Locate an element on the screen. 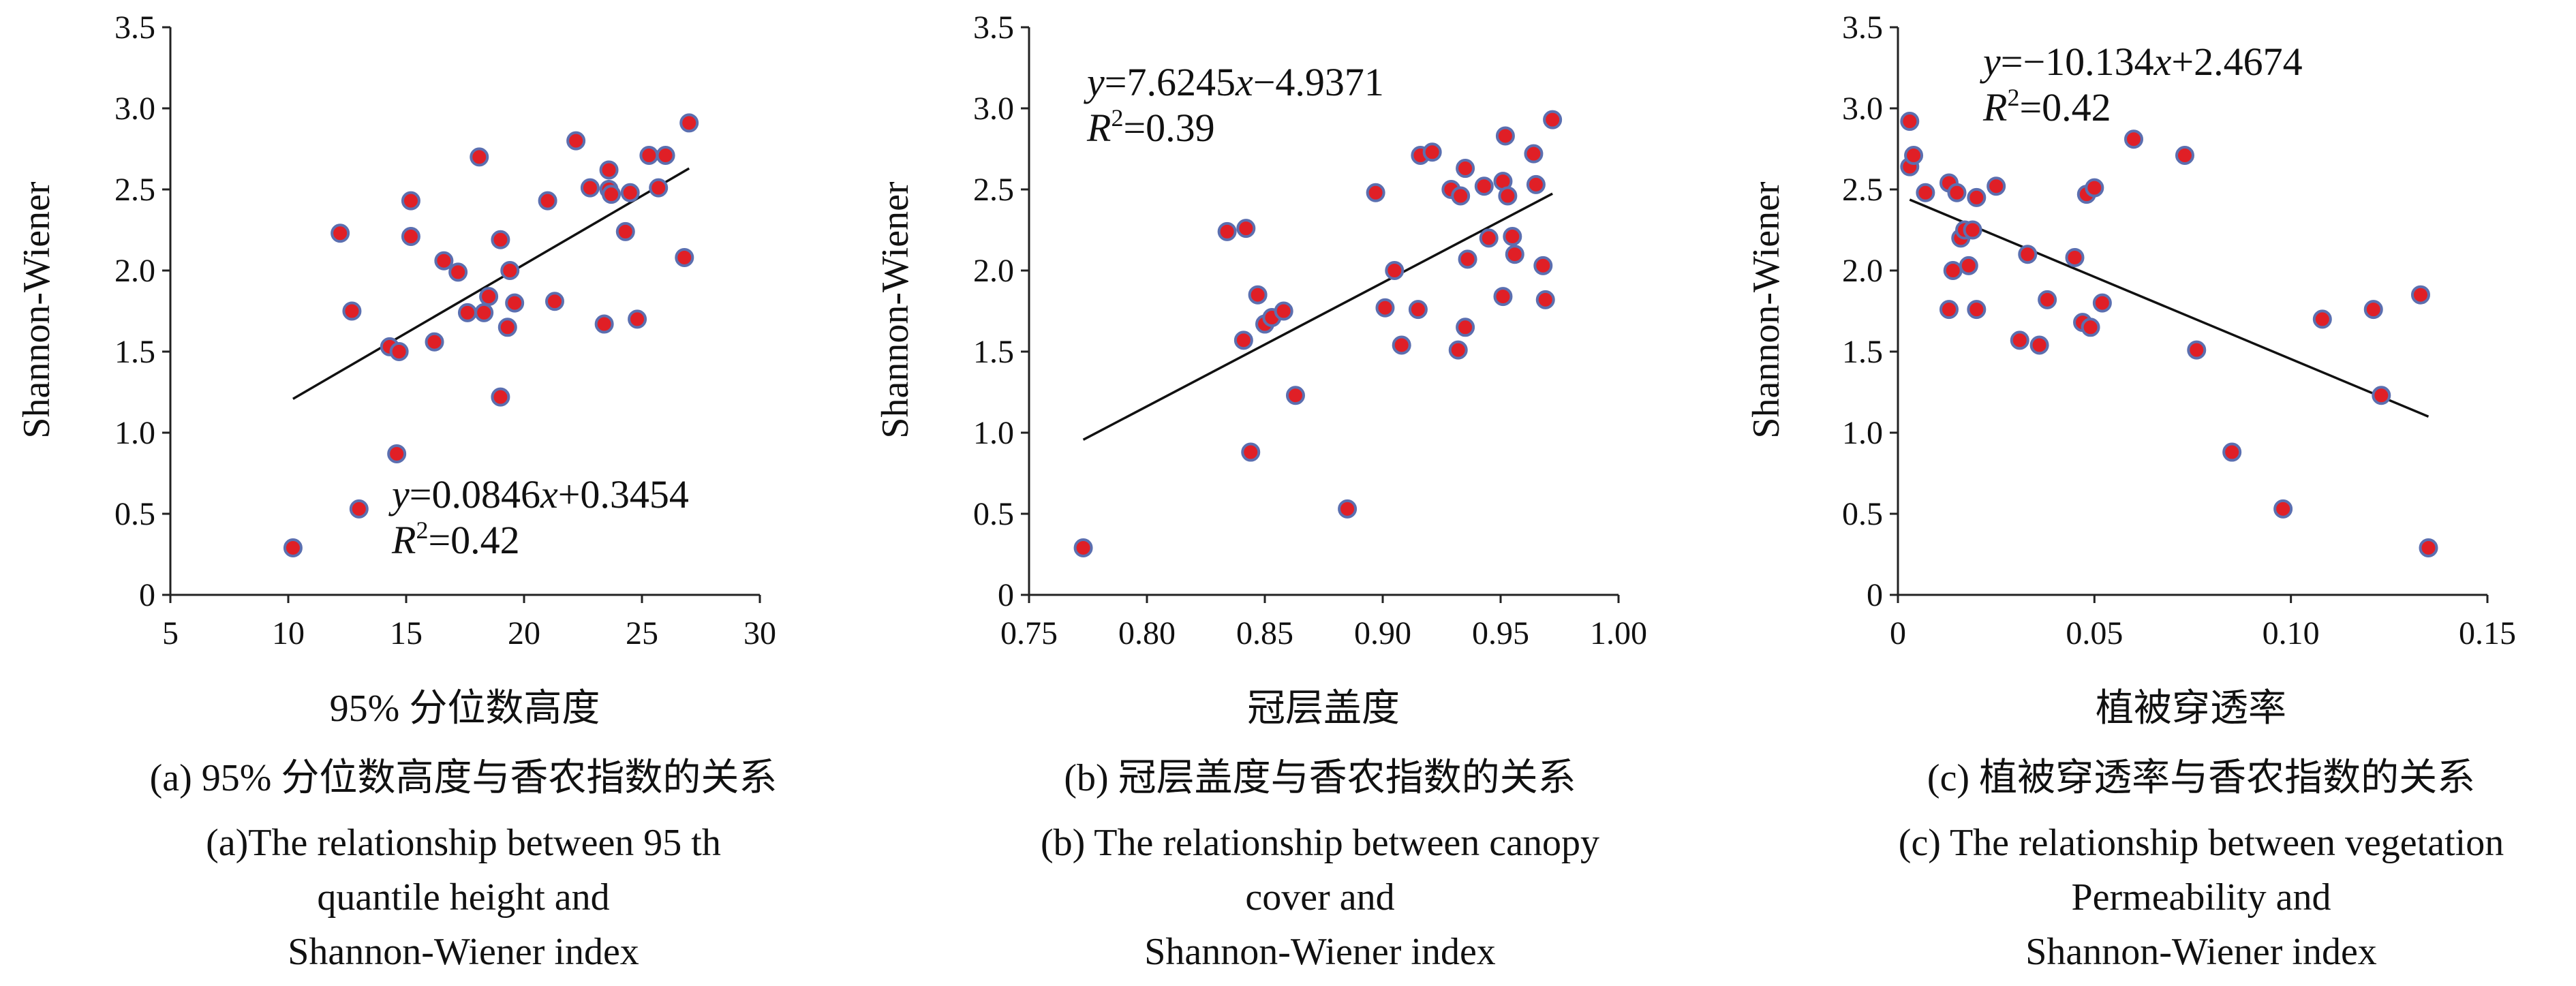  x-tick-label-b: 0.85 is located at coordinates (1264, 633).